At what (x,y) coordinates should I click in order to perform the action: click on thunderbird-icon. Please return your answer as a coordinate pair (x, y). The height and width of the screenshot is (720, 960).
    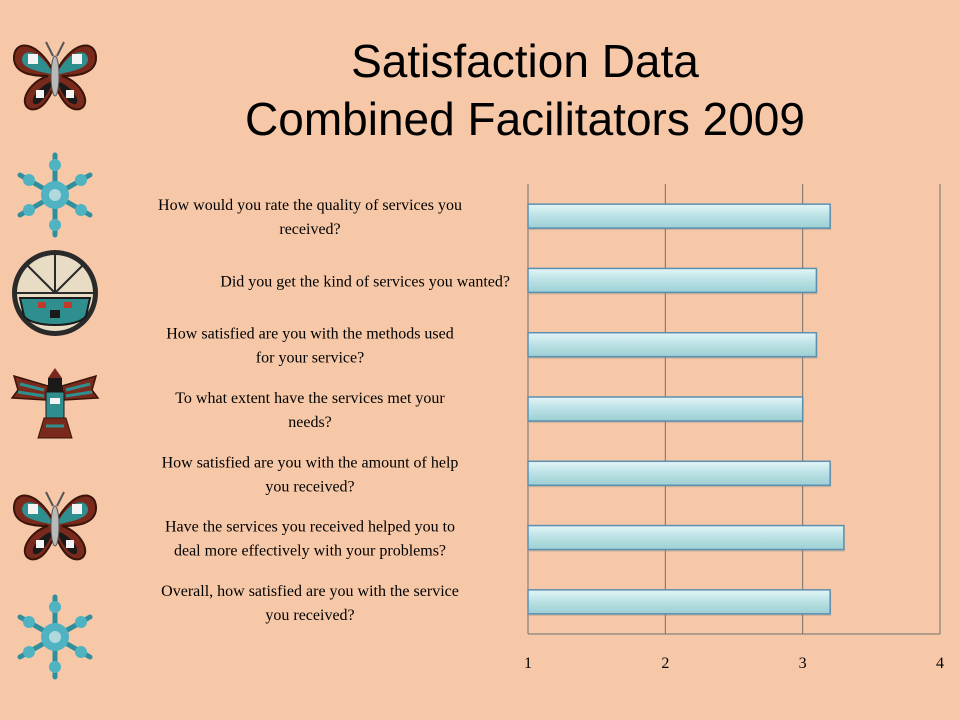
    Looking at the image, I should click on (55, 403).